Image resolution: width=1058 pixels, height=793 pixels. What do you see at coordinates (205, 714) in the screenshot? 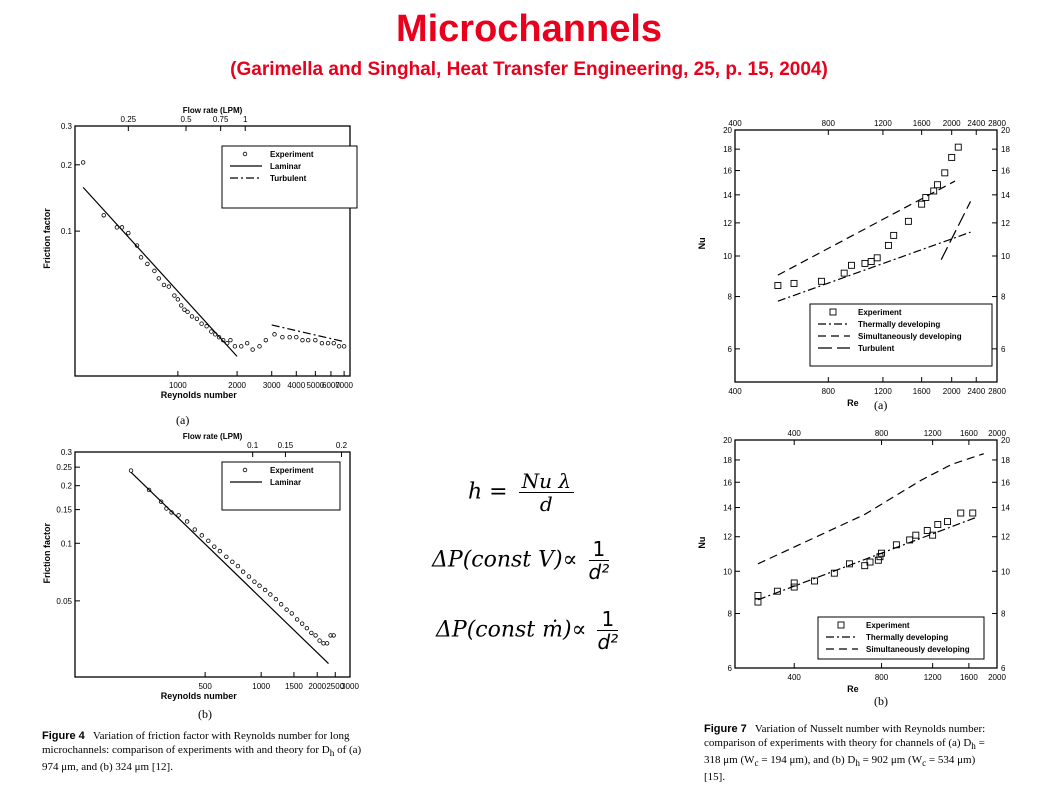
I see `fig4b-sublabel: (b)` at bounding box center [205, 714].